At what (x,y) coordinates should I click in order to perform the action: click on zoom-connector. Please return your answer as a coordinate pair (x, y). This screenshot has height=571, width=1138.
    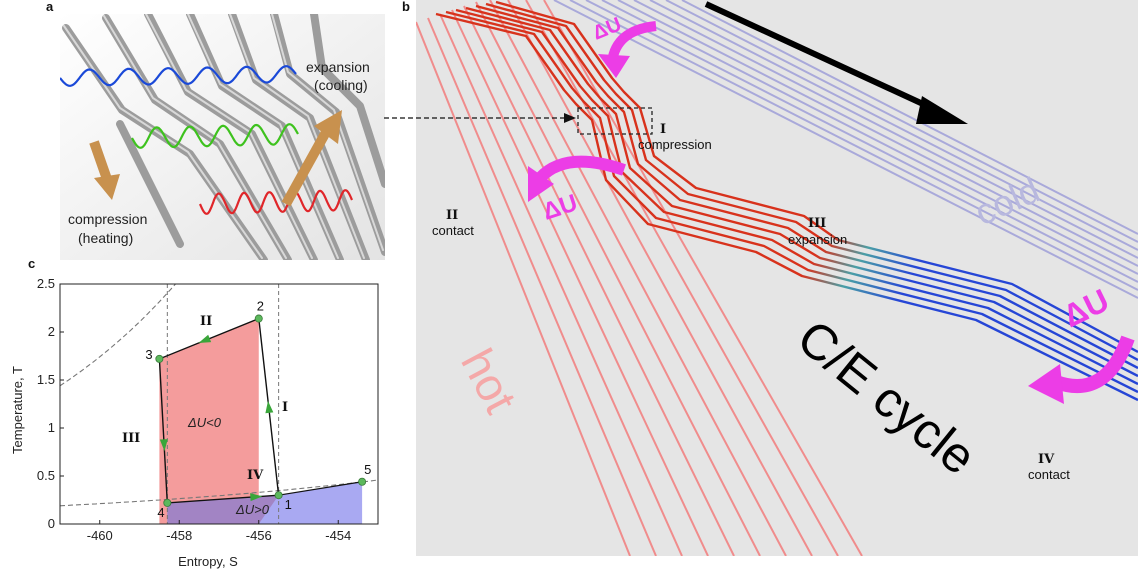
    Looking at the image, I should click on (480, 118).